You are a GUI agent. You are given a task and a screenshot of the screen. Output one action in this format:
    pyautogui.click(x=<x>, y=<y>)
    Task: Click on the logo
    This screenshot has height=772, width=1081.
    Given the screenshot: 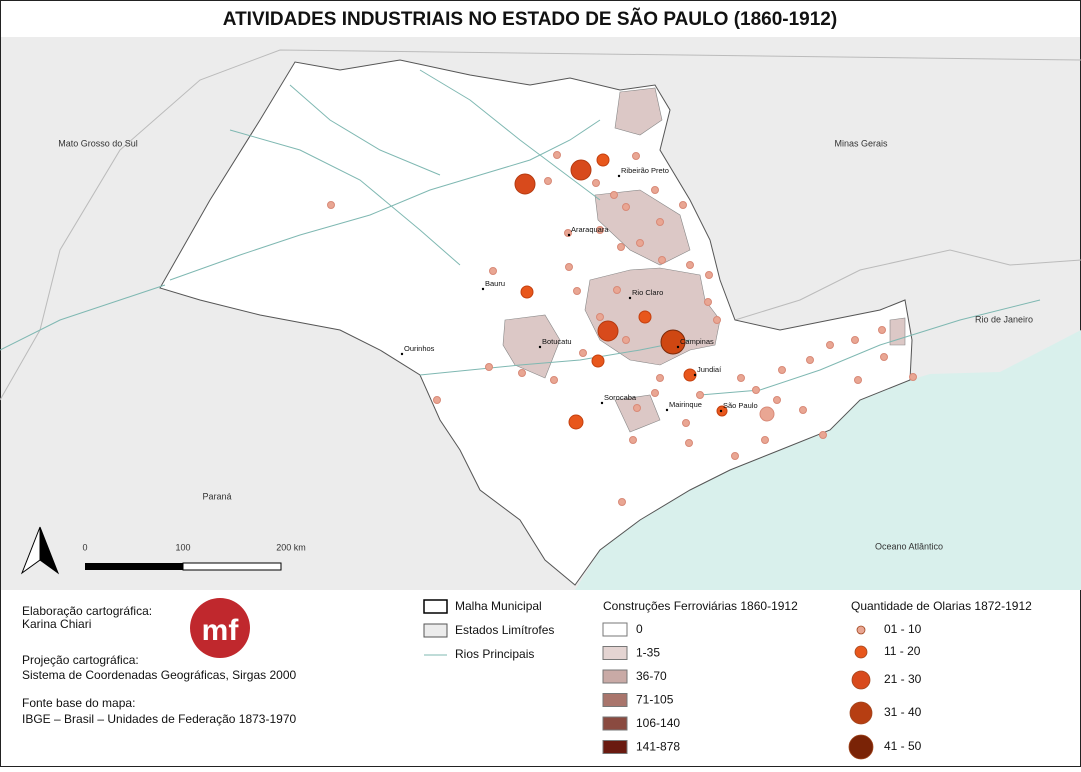 What is the action you would take?
    pyautogui.click(x=220, y=628)
    